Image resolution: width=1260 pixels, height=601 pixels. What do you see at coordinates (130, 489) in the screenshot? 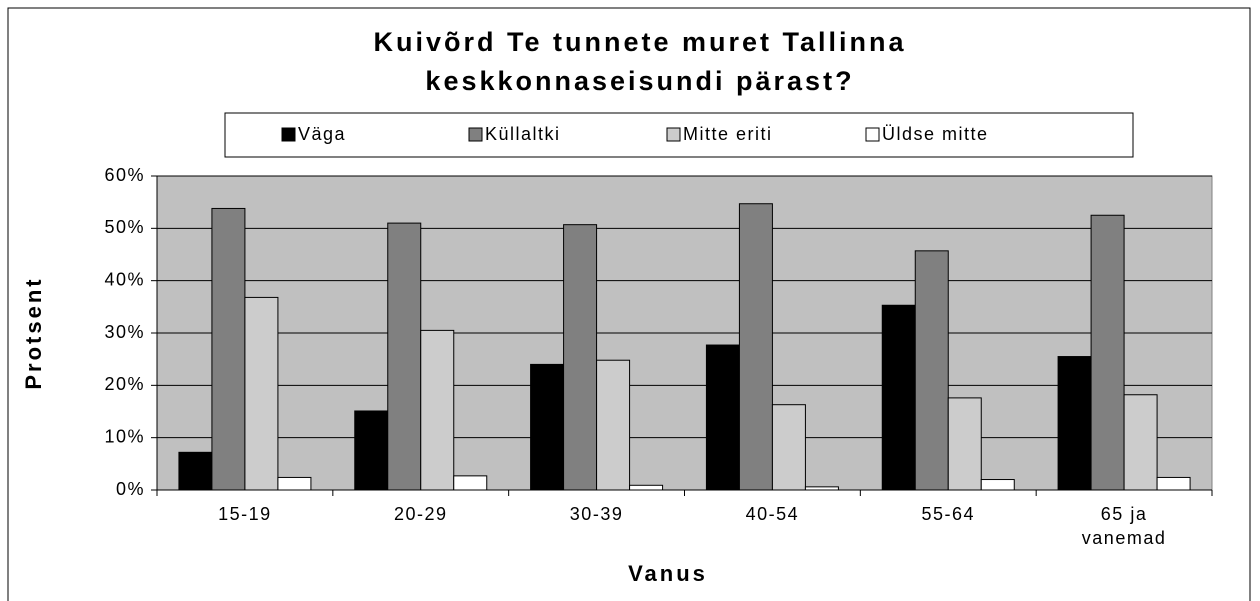
I see `y-tick-label: 0%` at bounding box center [130, 489].